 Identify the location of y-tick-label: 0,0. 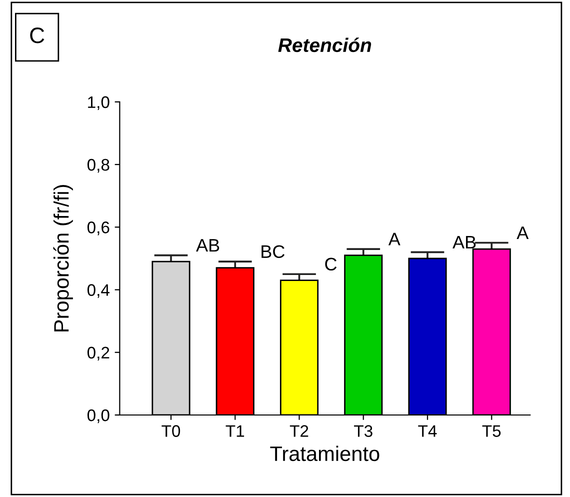
(98, 416).